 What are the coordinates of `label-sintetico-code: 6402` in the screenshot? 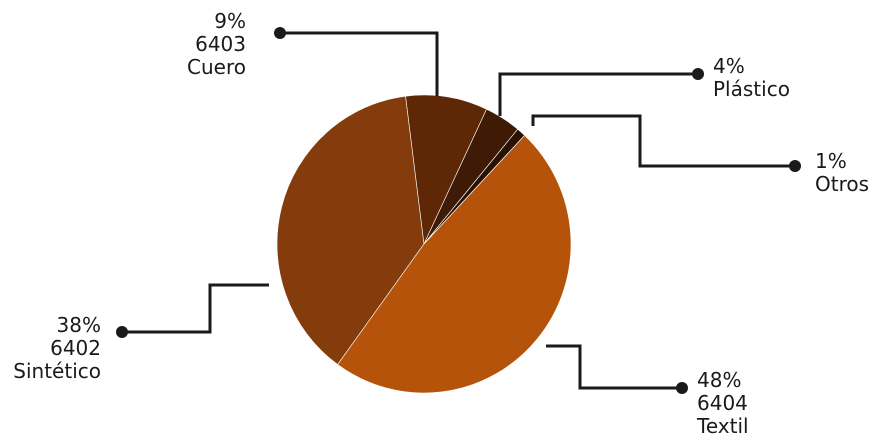 It's located at (75, 348).